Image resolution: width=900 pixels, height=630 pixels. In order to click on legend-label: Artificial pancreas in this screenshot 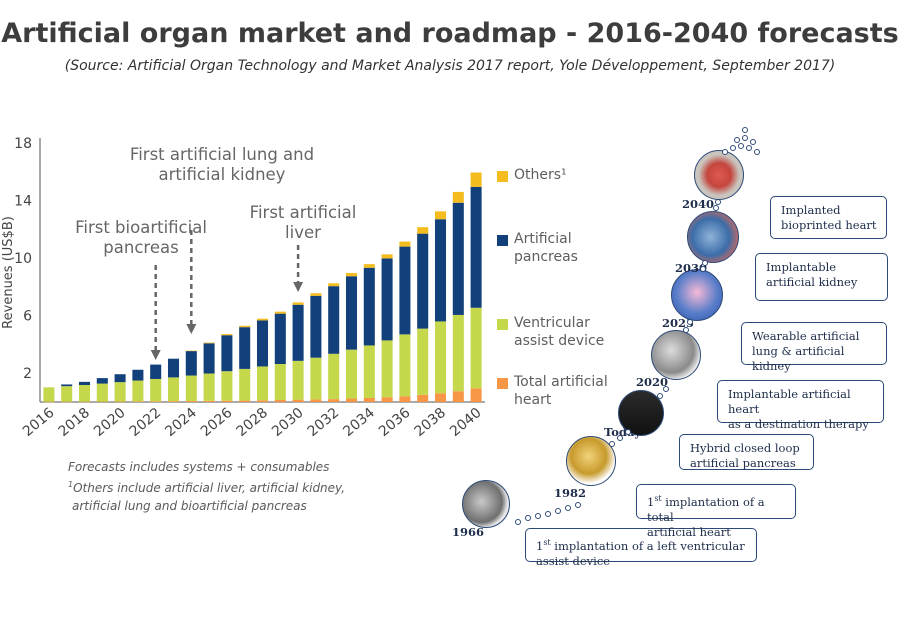, I will do `click(546, 248)`.